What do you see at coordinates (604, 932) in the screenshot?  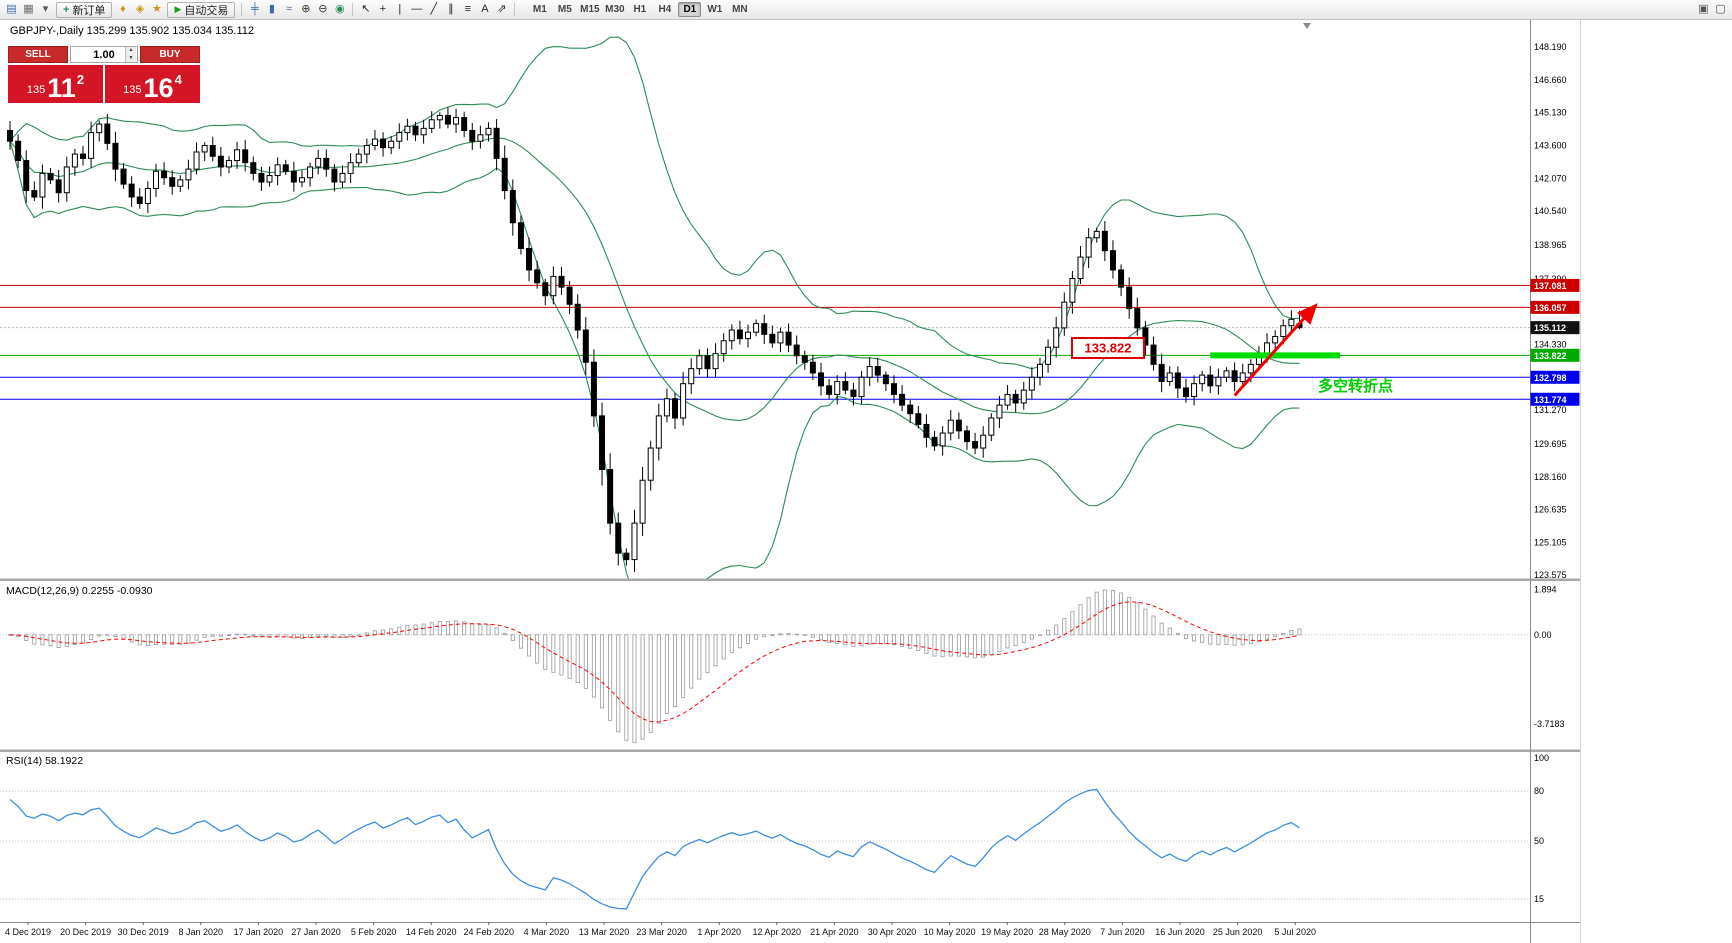 I see `time-axis-label: 13 Mar 2020` at bounding box center [604, 932].